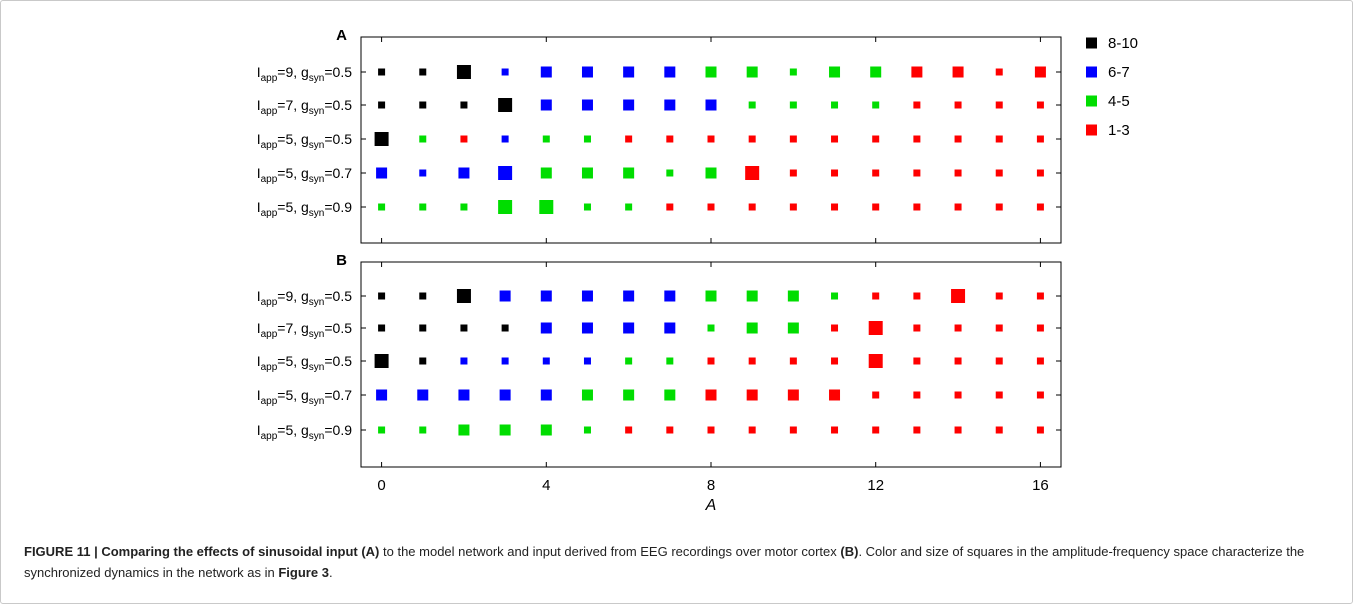 Image resolution: width=1355 pixels, height=606 pixels. I want to click on panel-a-row-label: Iapp=7, gsyn=0.5, so click(305, 107).